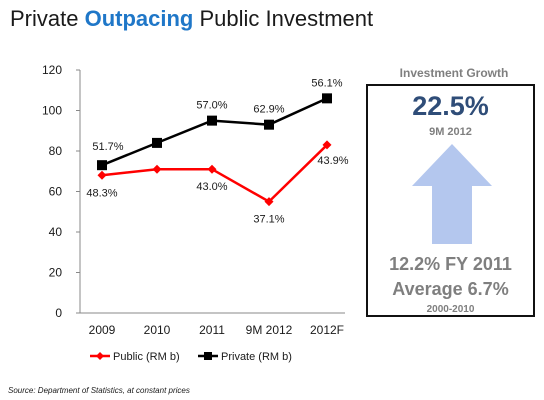  I want to click on fy-growth: 12.2% FY 2011, so click(450, 264).